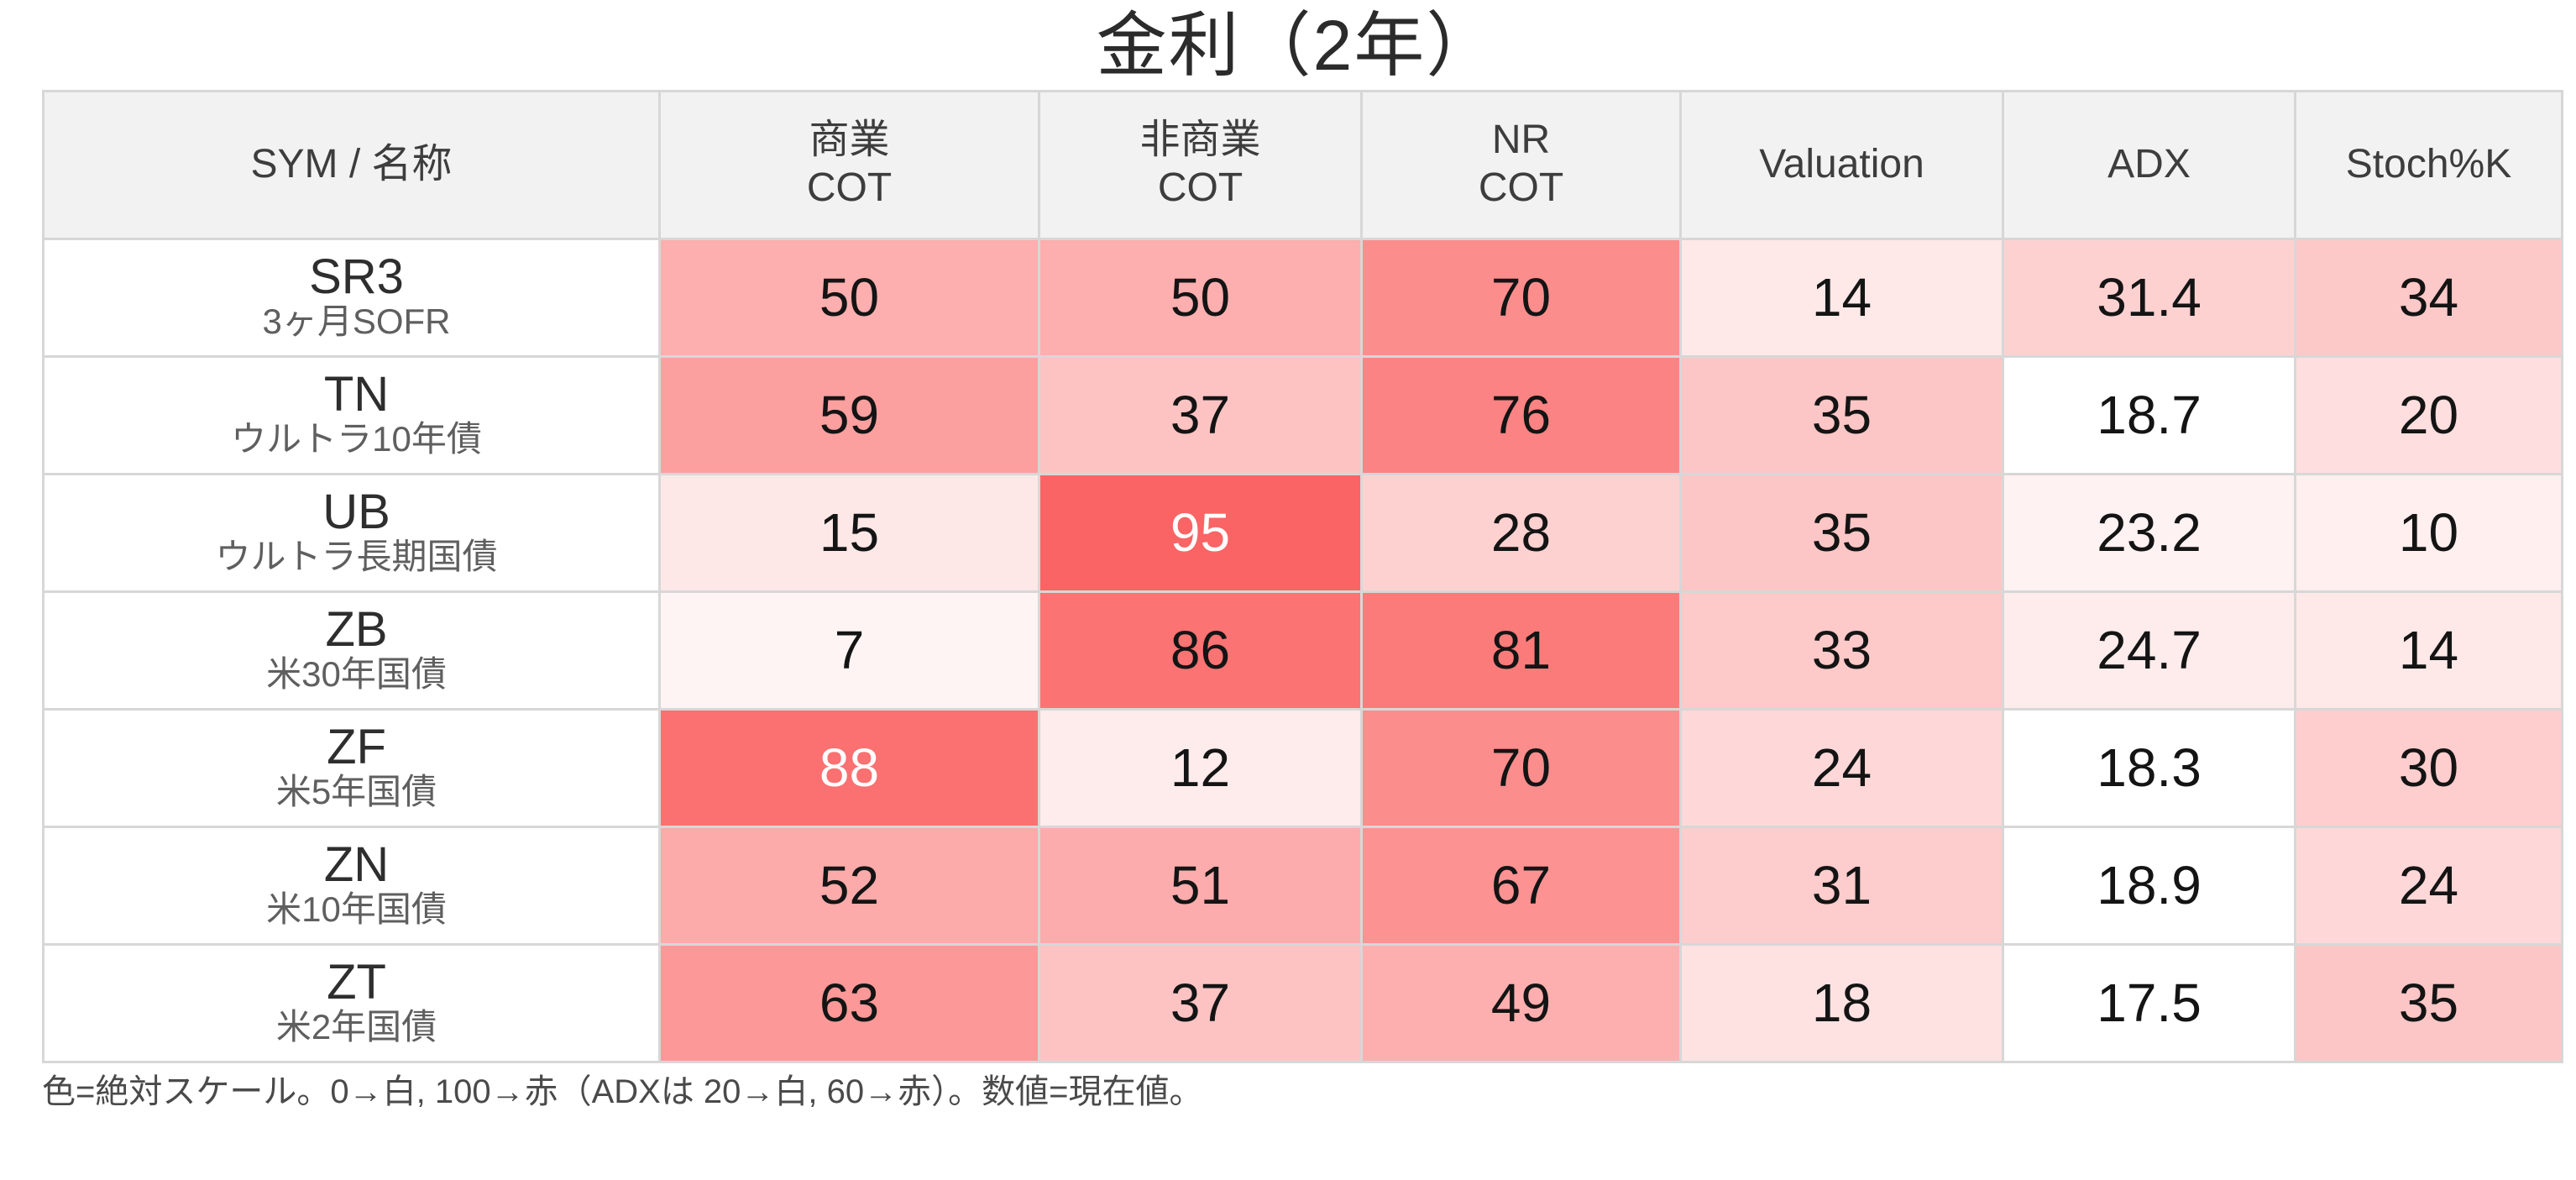 The width and height of the screenshot is (2576, 1180). What do you see at coordinates (2149, 767) in the screenshot?
I see `heat-cell-adx: 18.3` at bounding box center [2149, 767].